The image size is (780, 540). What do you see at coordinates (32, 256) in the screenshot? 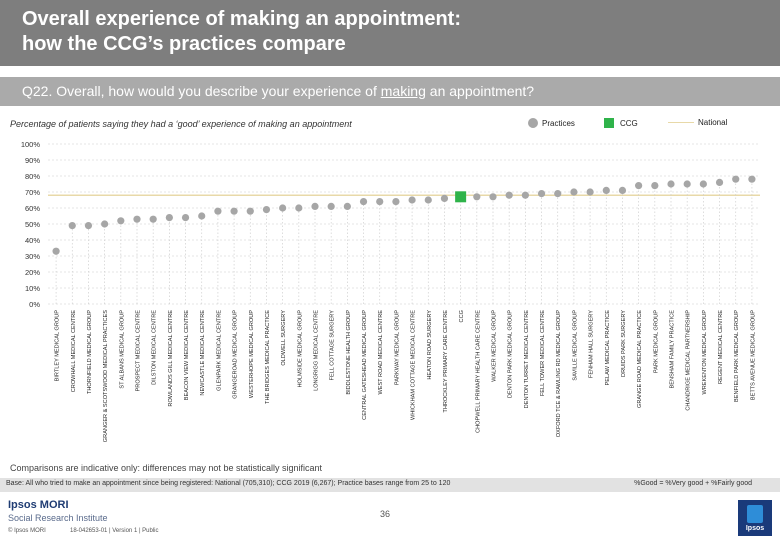
I see `y-tick-label: 30%` at bounding box center [32, 256].